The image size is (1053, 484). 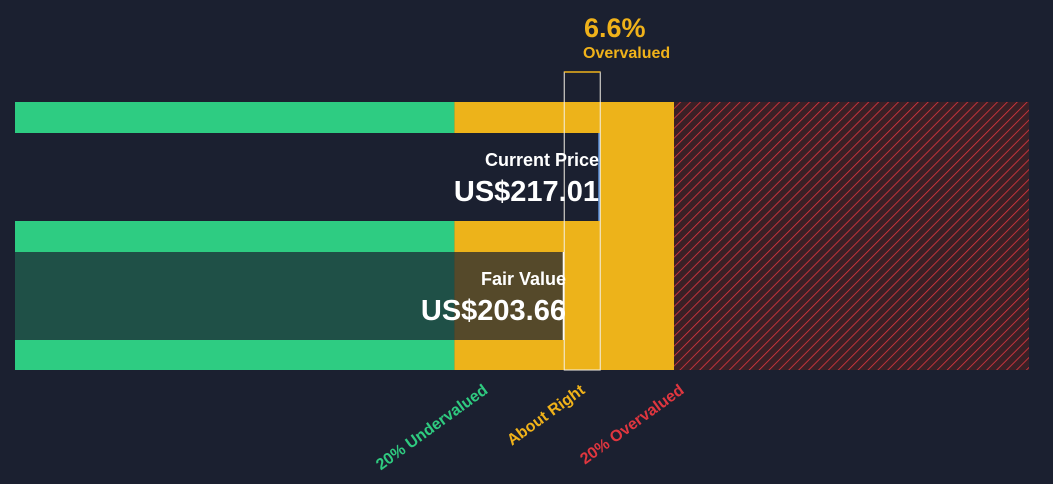 What do you see at coordinates (563, 296) in the screenshot?
I see `fair-value-bar-edge` at bounding box center [563, 296].